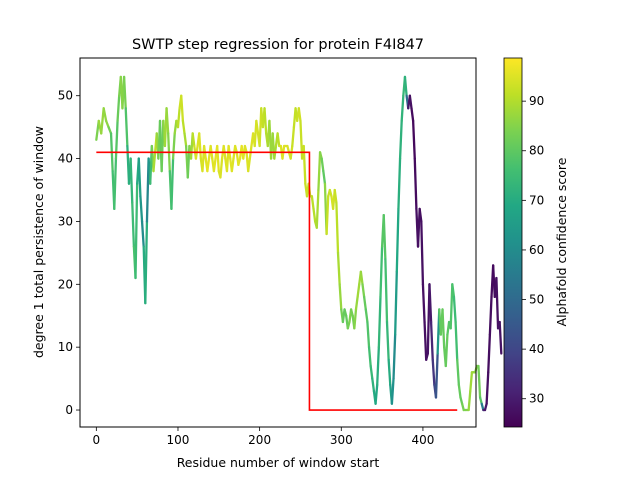 Image resolution: width=640 pixels, height=480 pixels. I want to click on colorbar-tick-label: 30, so click(536, 399).